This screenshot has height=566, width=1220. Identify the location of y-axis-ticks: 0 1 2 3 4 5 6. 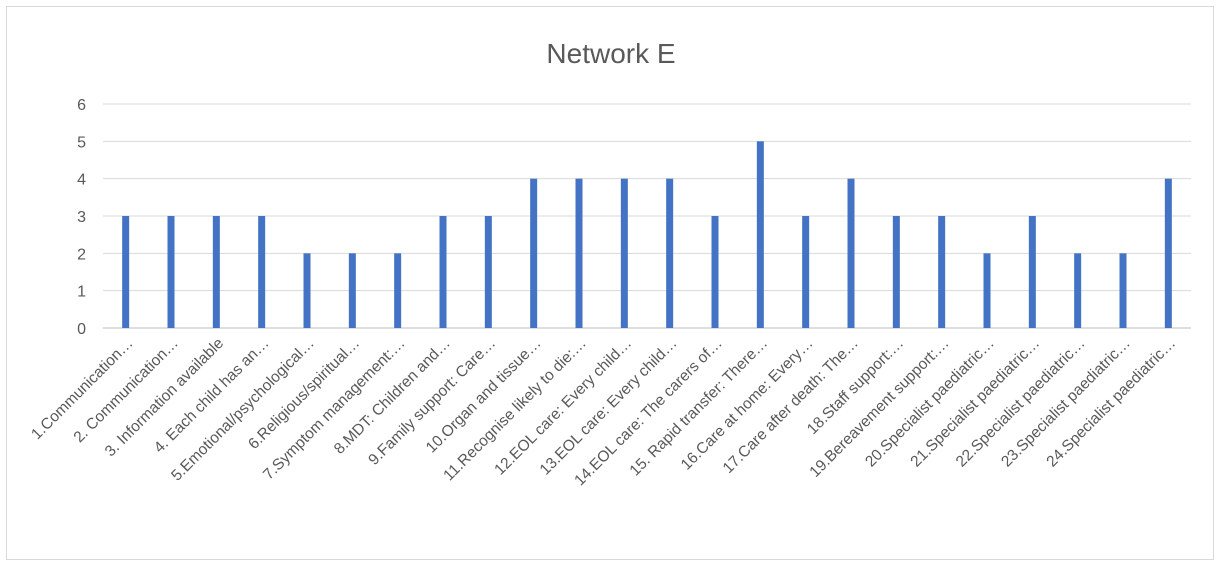
(81, 217).